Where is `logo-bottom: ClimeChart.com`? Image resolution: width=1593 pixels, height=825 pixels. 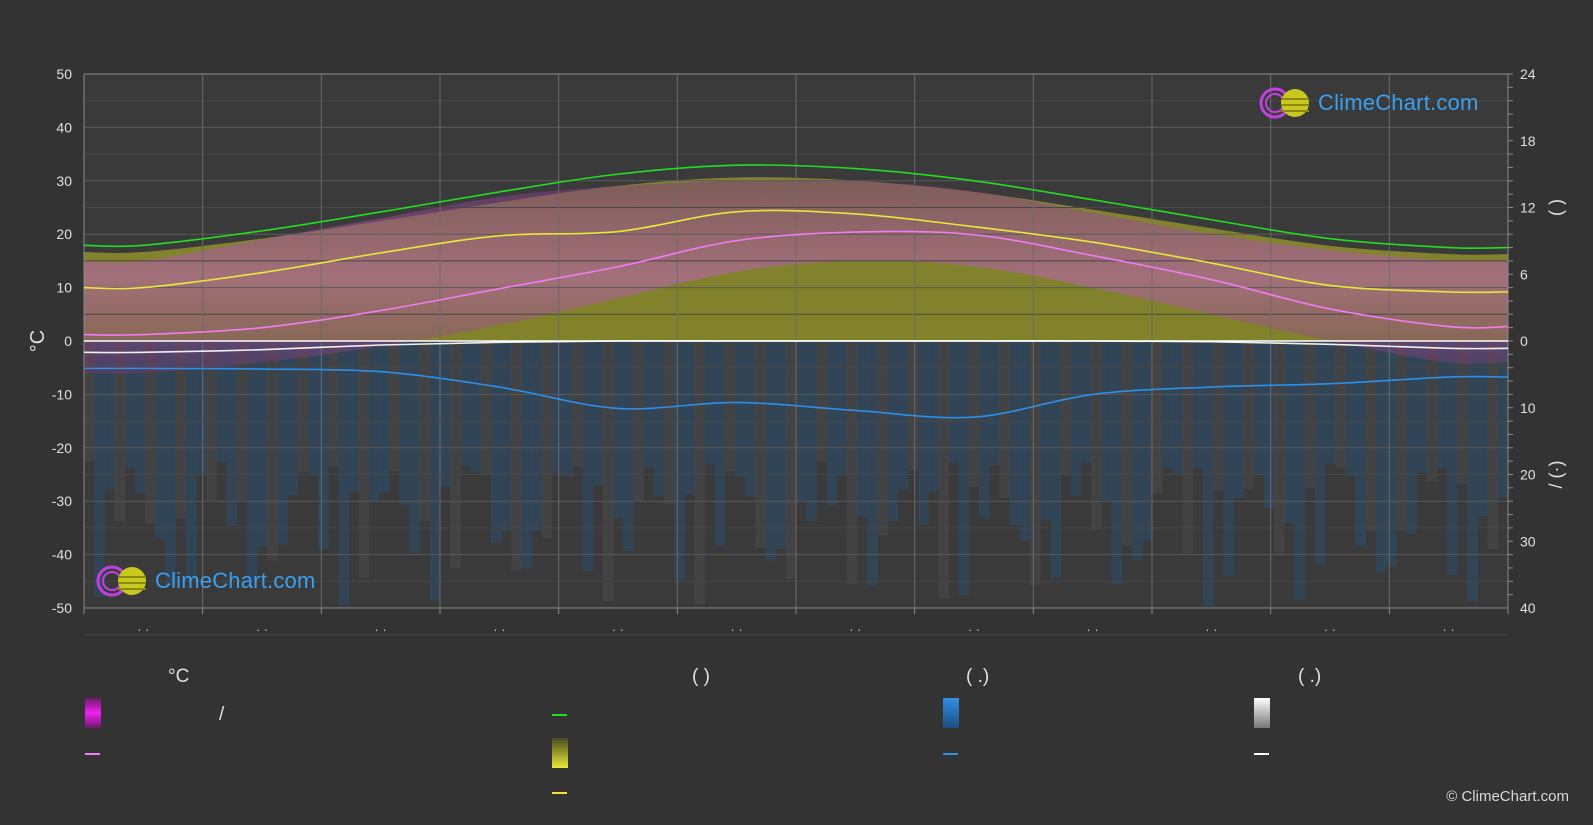
logo-bottom: ClimeChart.com is located at coordinates (205, 581).